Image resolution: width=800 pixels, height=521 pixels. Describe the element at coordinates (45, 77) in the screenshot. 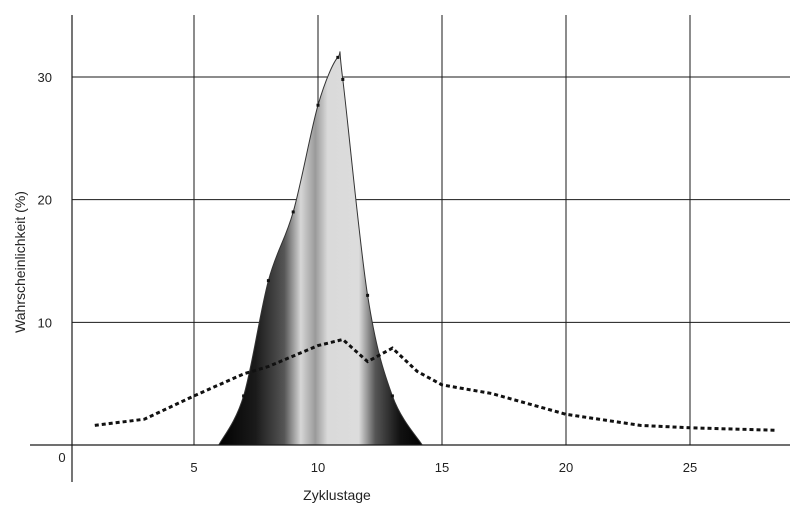

I see `y-tick-label: 30` at that location.